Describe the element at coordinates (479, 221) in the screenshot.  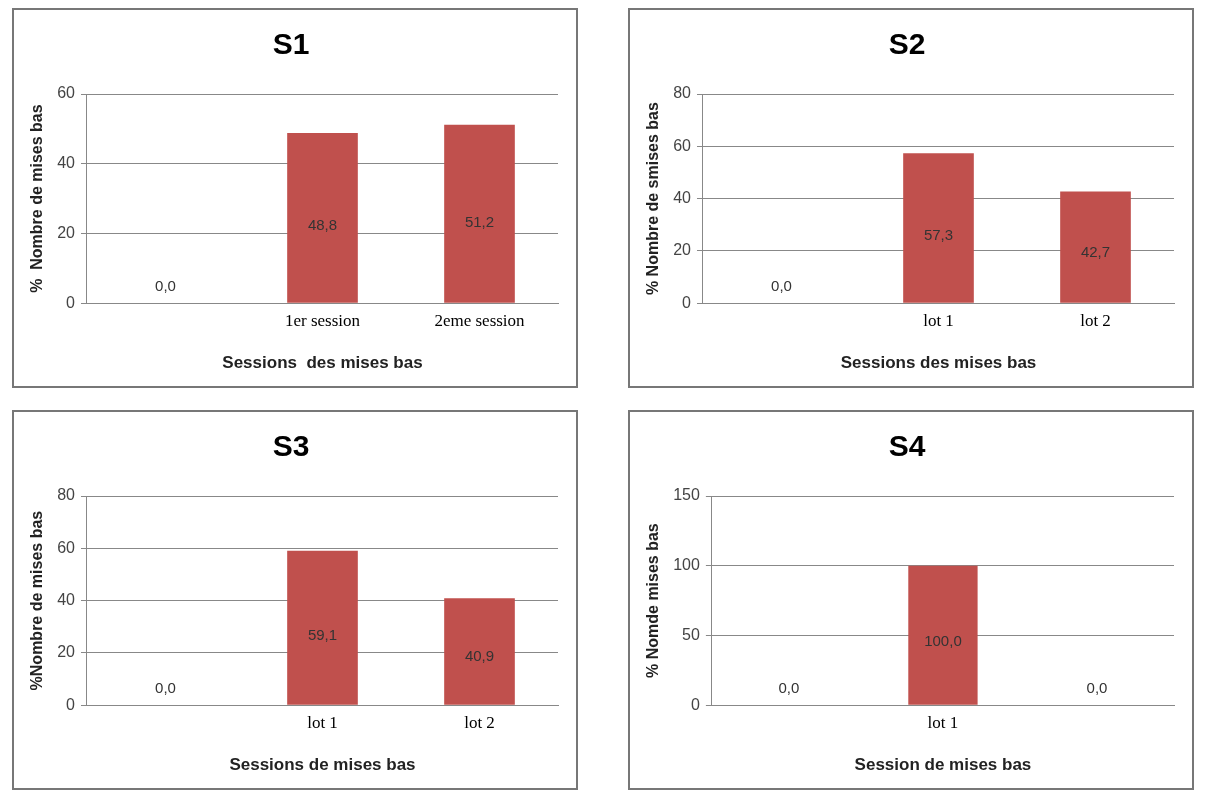
I see `data-label: 51,2` at that location.